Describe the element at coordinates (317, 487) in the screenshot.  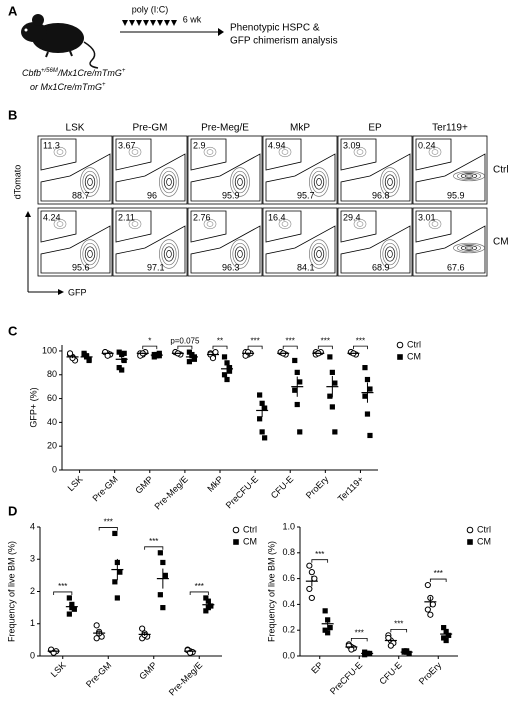
I see `x-tick-label: ProEry` at that location.